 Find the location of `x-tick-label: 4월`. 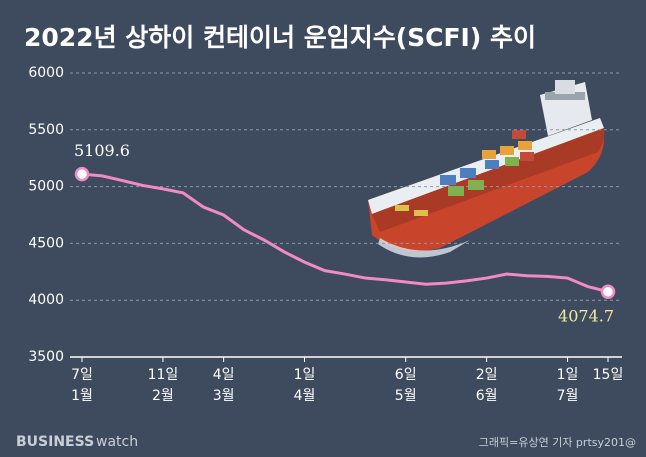

x-tick-label: 4월 is located at coordinates (305, 396).